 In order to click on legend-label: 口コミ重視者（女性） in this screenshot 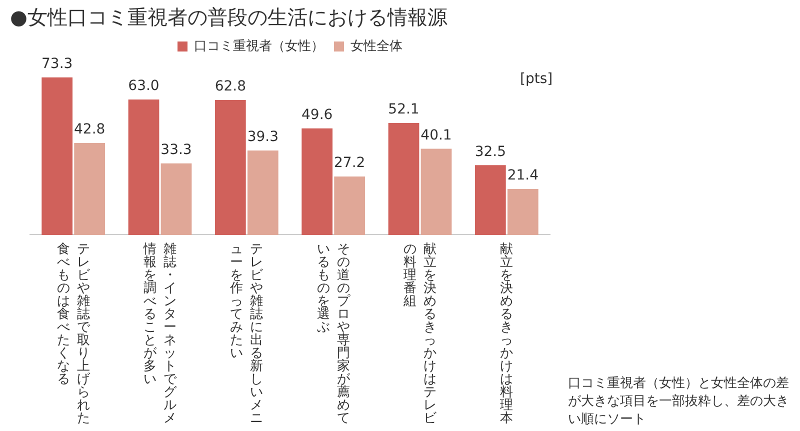, I will do `click(259, 46)`.